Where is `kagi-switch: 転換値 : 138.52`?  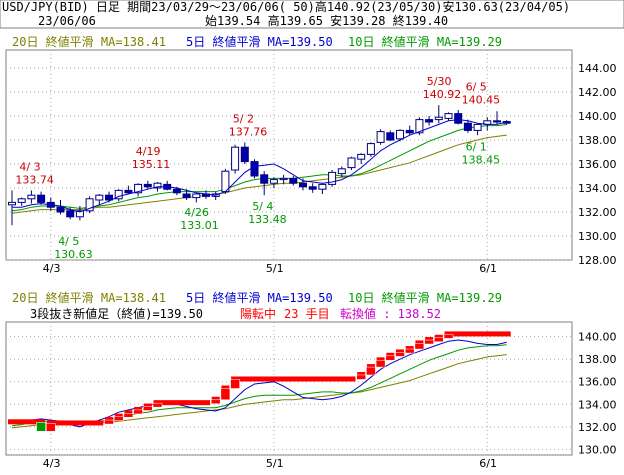 kagi-switch: 転換値 : 138.52 is located at coordinates (390, 313).